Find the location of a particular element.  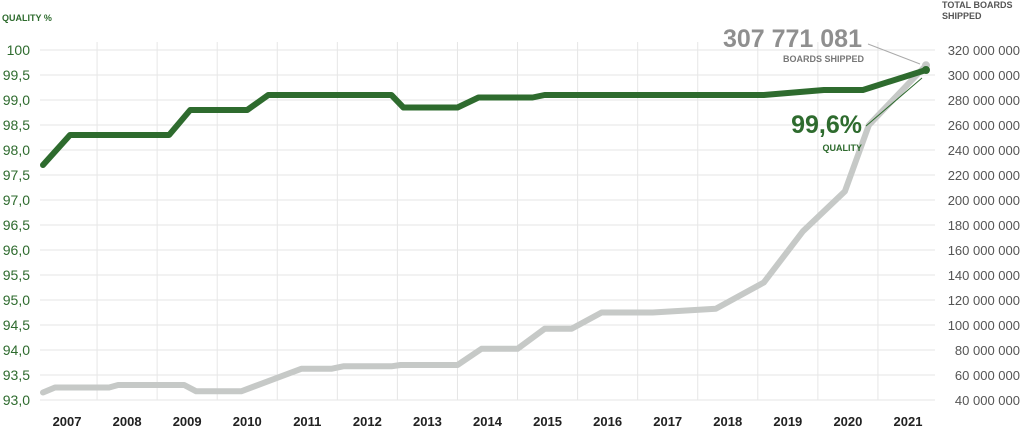

right-tick-label: 140 000 000 is located at coordinates (984, 275).